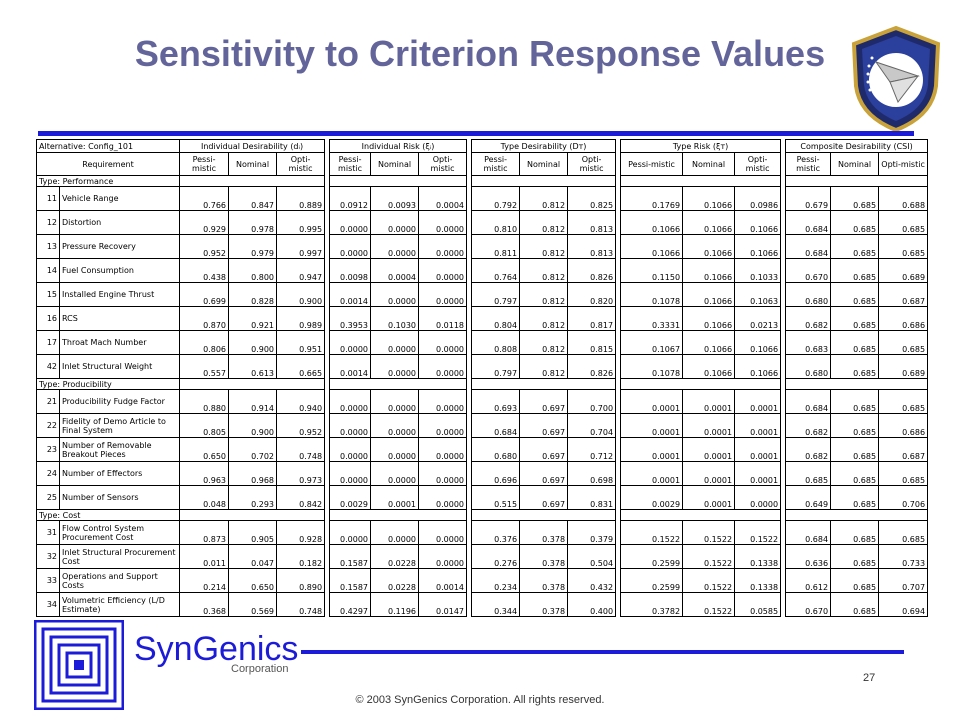 The width and height of the screenshot is (960, 720). Describe the element at coordinates (808, 246) in the screenshot. I see `value-cell: 0.684` at that location.